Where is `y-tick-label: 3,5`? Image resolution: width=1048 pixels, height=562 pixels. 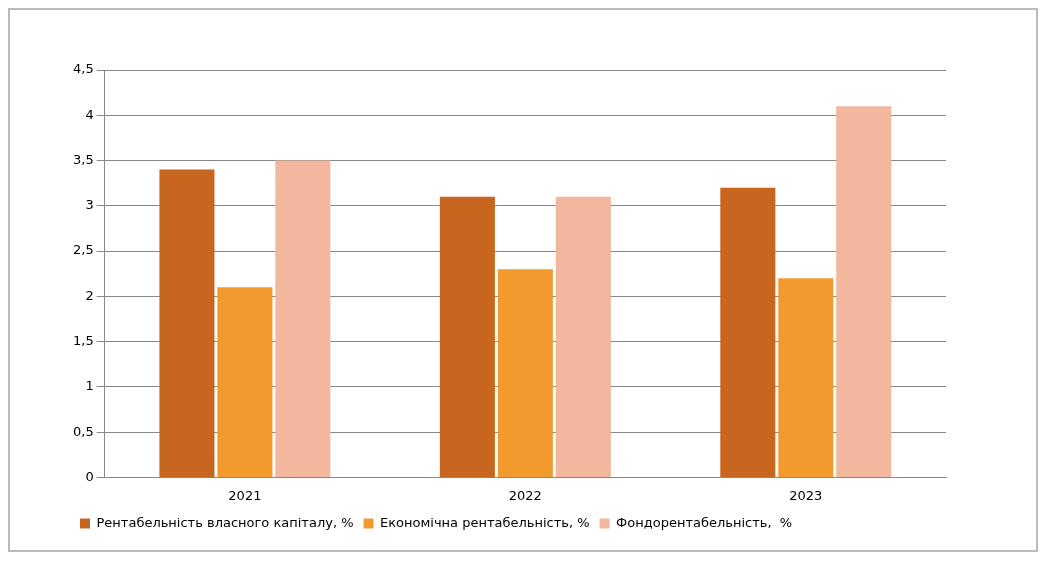 y-tick-label: 3,5 is located at coordinates (83, 159).